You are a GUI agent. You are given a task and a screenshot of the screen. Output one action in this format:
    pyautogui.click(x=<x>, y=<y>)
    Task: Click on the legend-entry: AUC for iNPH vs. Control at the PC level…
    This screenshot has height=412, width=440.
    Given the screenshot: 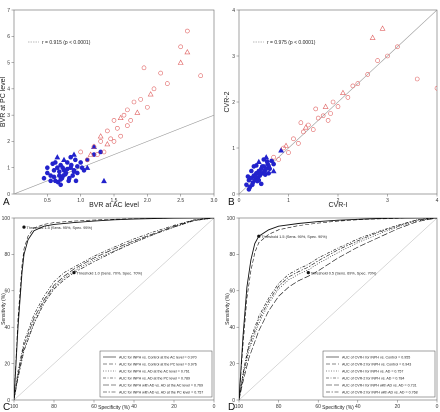 What is the action you would take?
    pyautogui.click(x=158, y=365)
    